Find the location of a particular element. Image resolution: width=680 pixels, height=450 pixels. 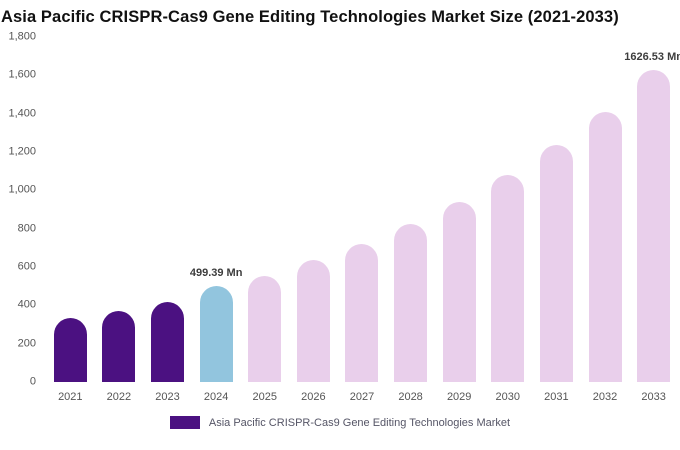

x-axis-label: 2027 is located at coordinates (362, 397).